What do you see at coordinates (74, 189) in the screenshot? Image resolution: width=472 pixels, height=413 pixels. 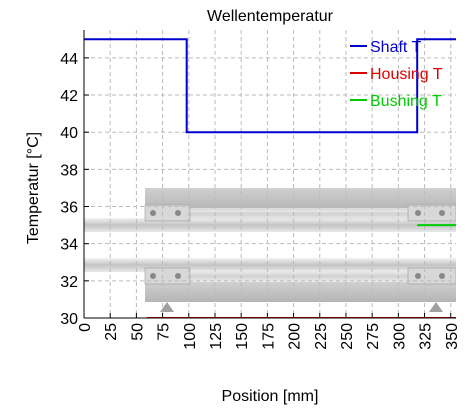 I see `y-ticks: 30 32 34 36 38 40 42 44` at bounding box center [74, 189].